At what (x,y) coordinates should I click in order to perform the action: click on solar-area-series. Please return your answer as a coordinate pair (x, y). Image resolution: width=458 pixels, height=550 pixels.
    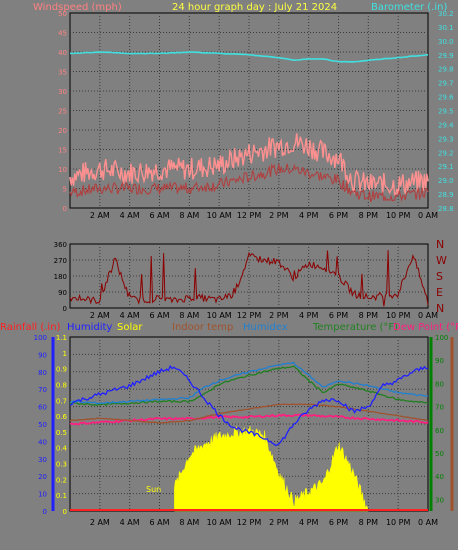
    Looking at the image, I should click on (271, 468).